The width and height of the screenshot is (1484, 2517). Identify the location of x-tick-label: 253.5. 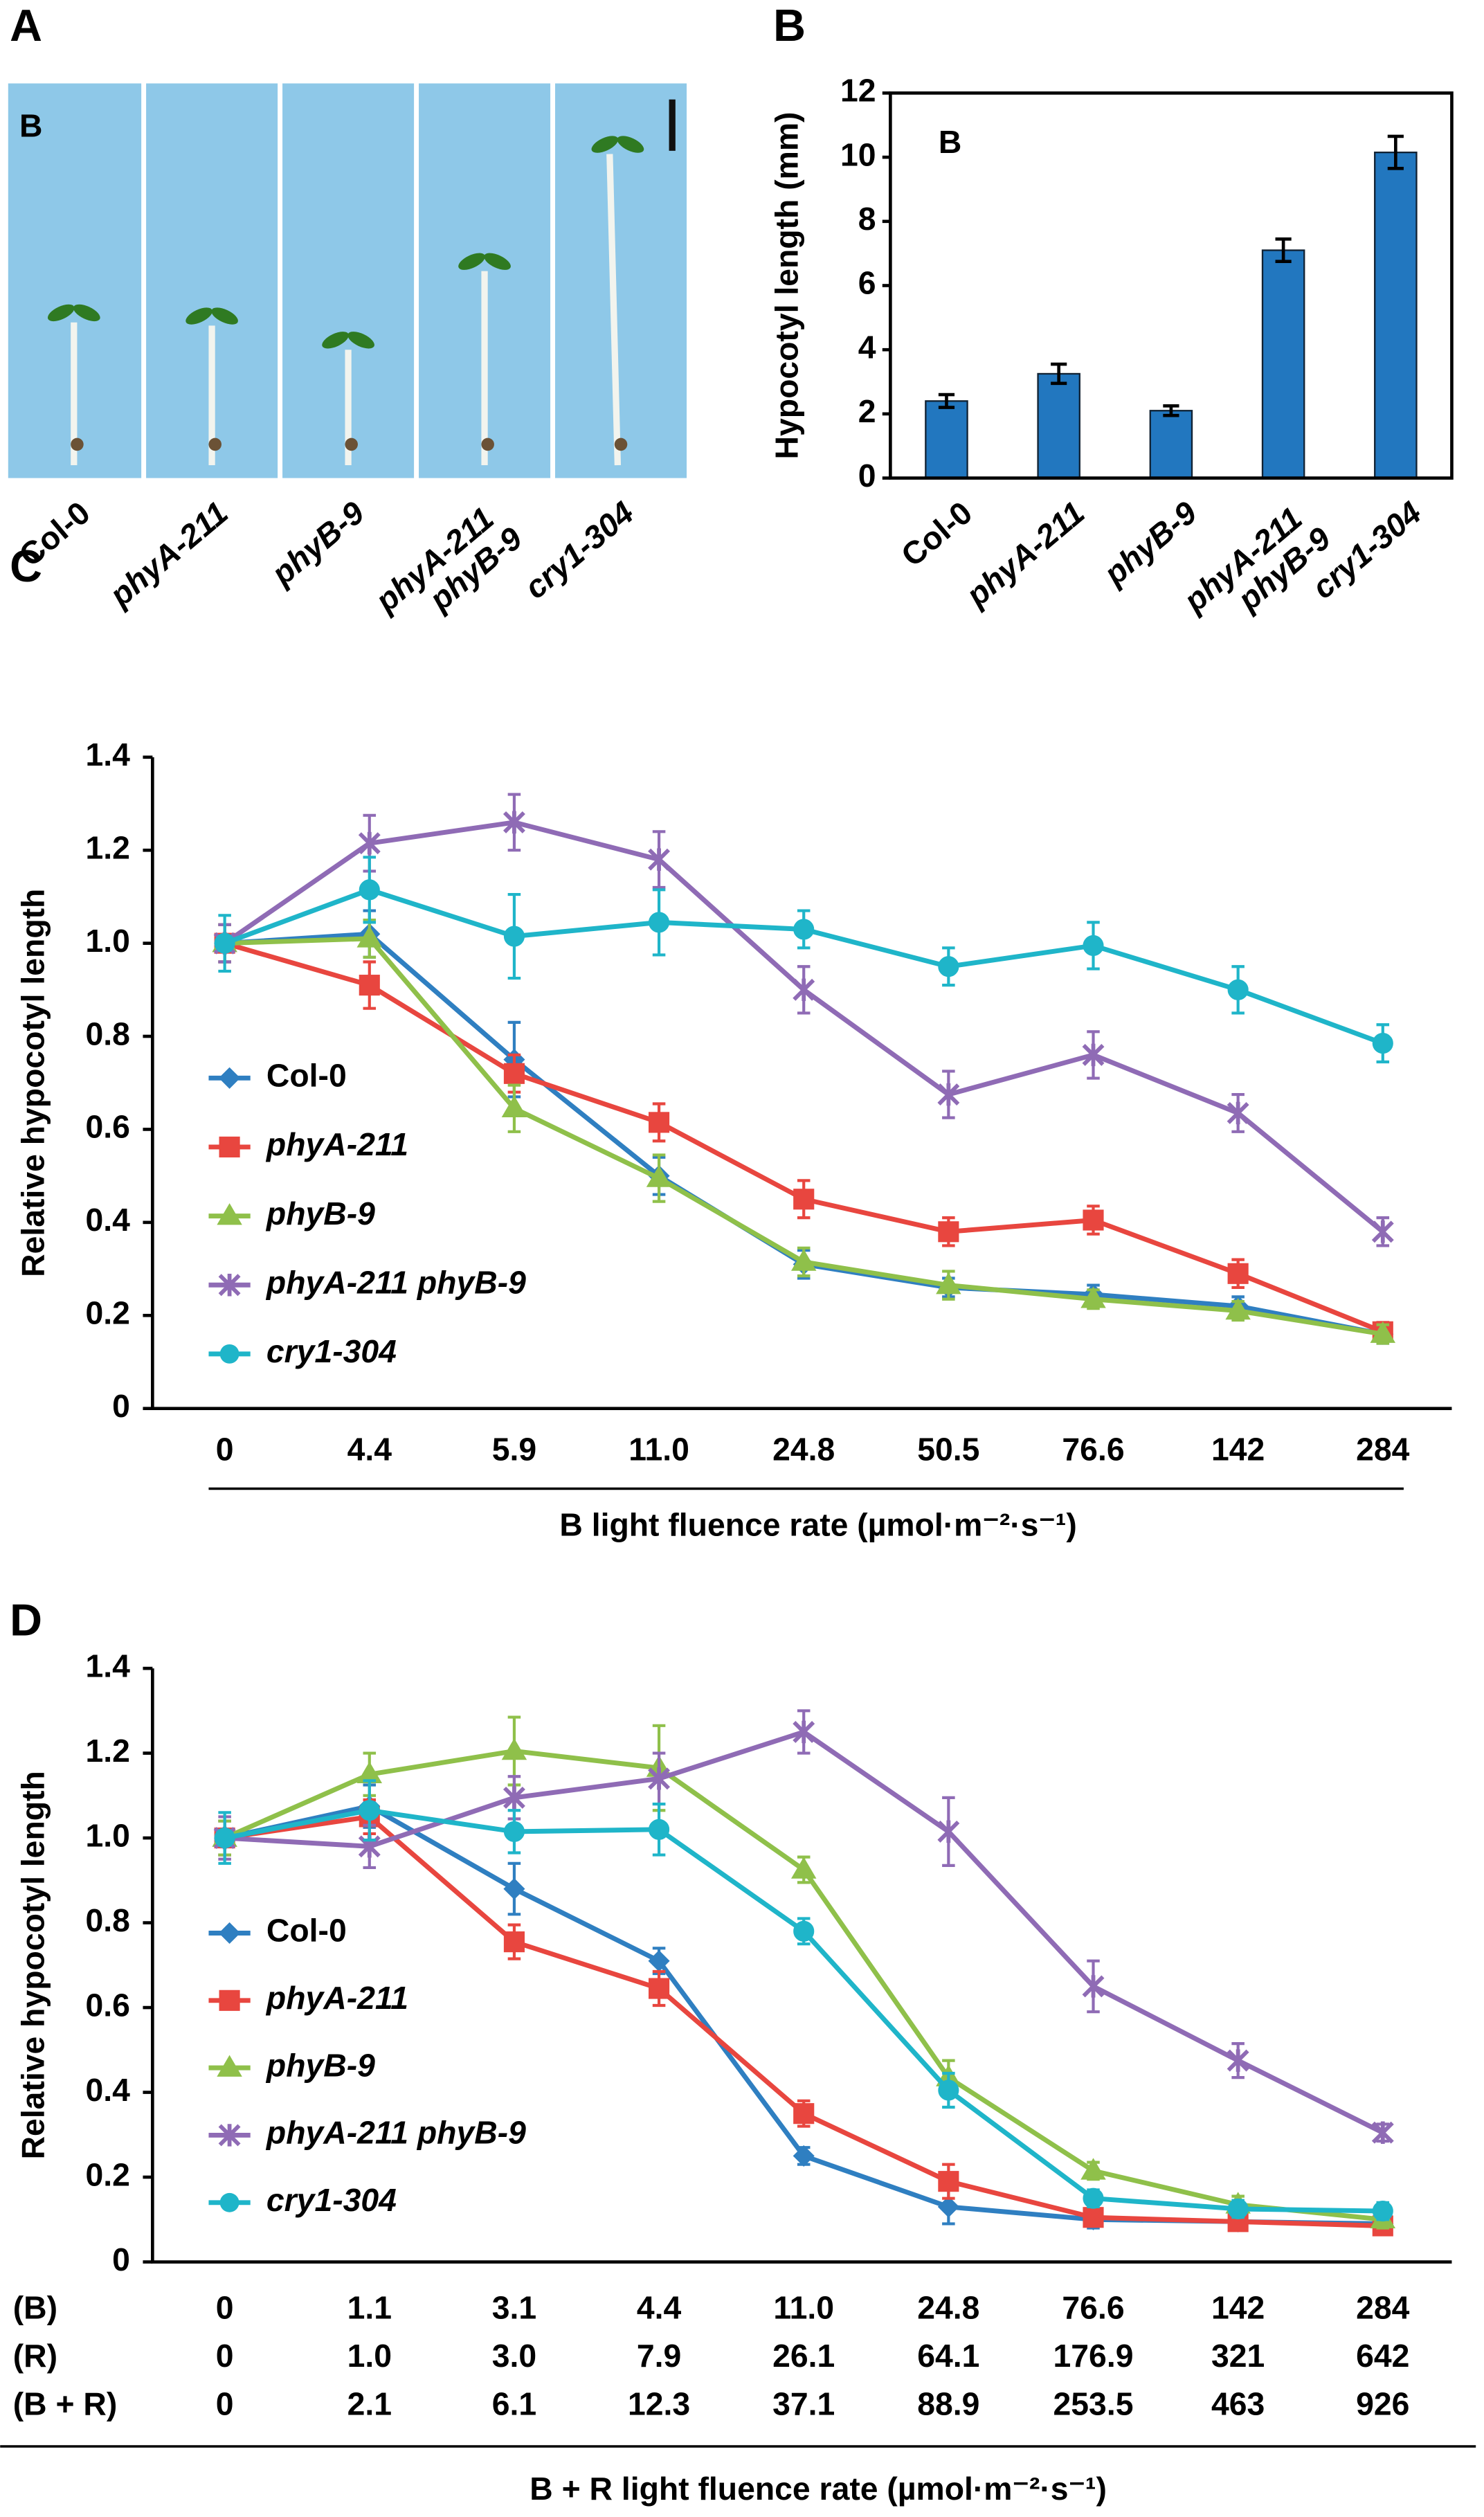
(1093, 2403).